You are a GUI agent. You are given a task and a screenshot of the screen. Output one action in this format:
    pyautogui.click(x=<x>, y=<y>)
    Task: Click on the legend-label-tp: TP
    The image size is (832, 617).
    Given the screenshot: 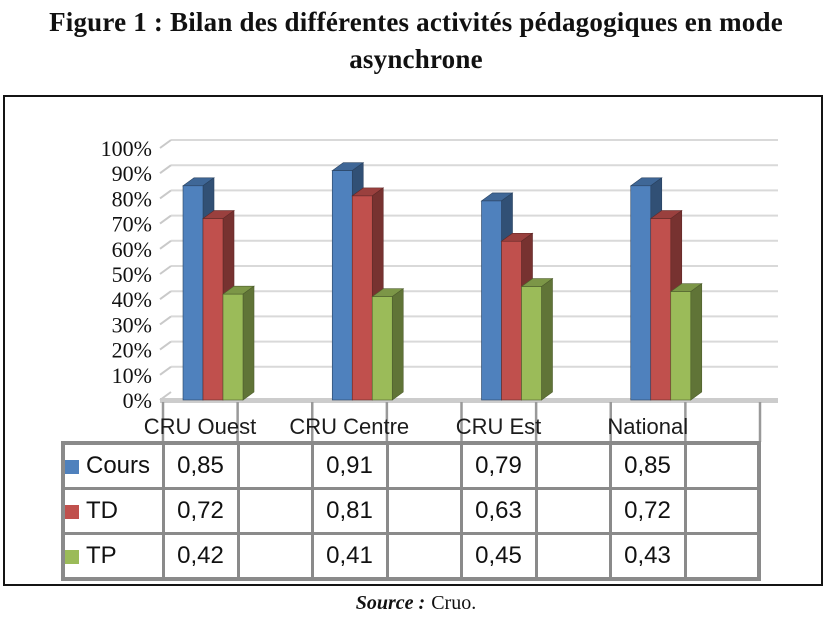 What is the action you would take?
    pyautogui.click(x=101, y=555)
    